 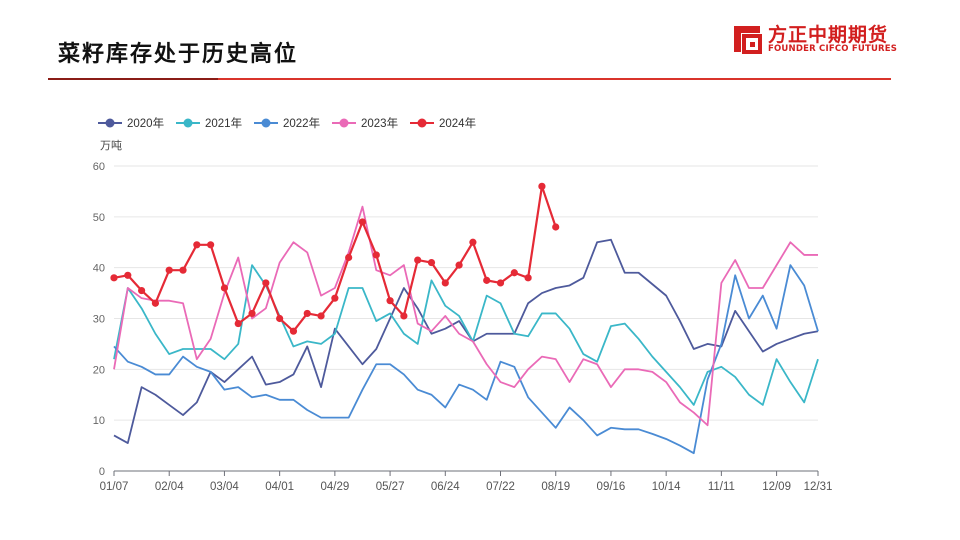 What do you see at coordinates (99, 269) in the screenshot?
I see `y-tick-label: 40` at bounding box center [99, 269].